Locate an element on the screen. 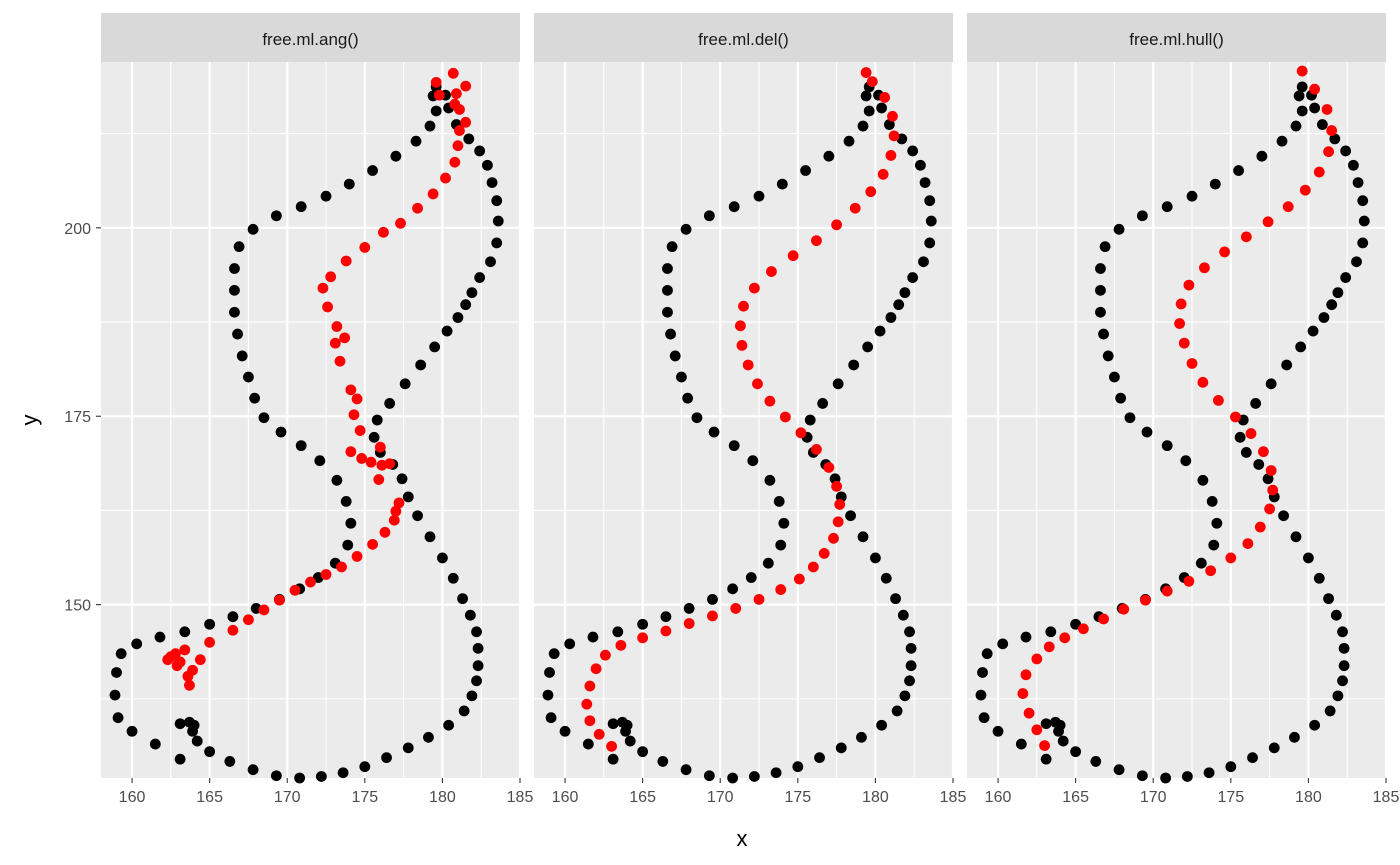 The image size is (1400, 865). facet-strip-label: free.ml.hull() is located at coordinates (1176, 39).